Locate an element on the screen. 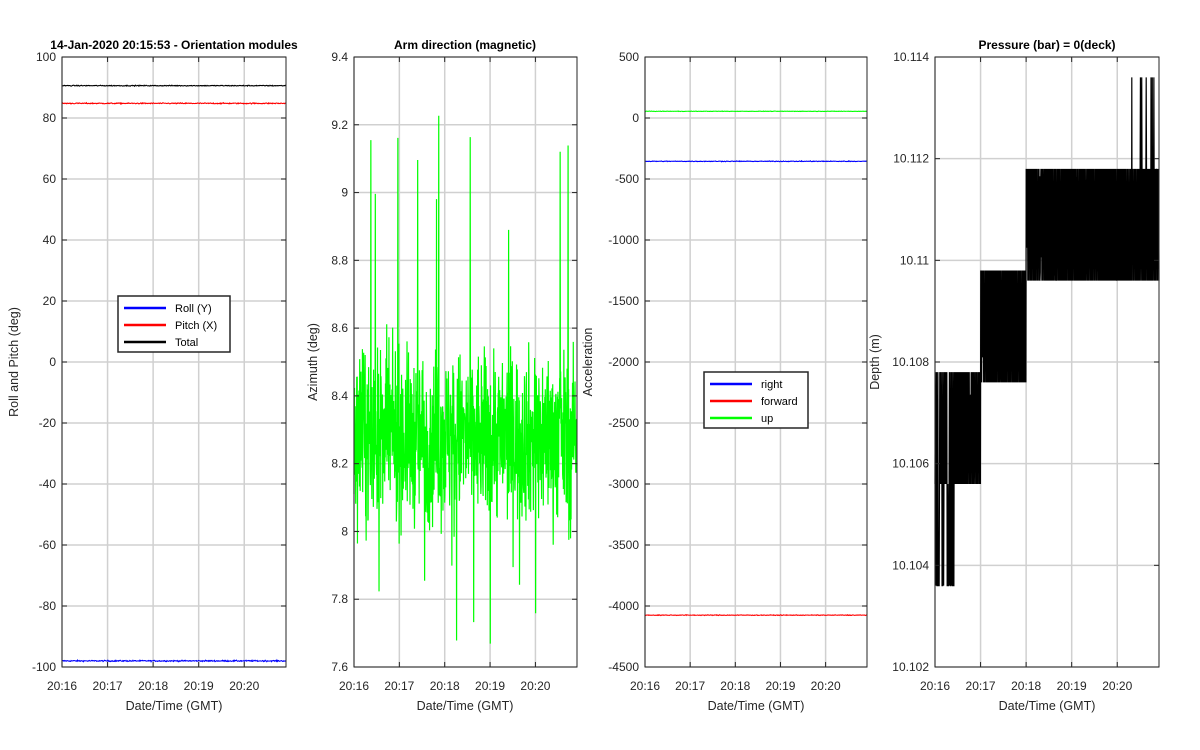 The height and width of the screenshot is (750, 1200). y-tick-label: 8.2 is located at coordinates (339, 464).